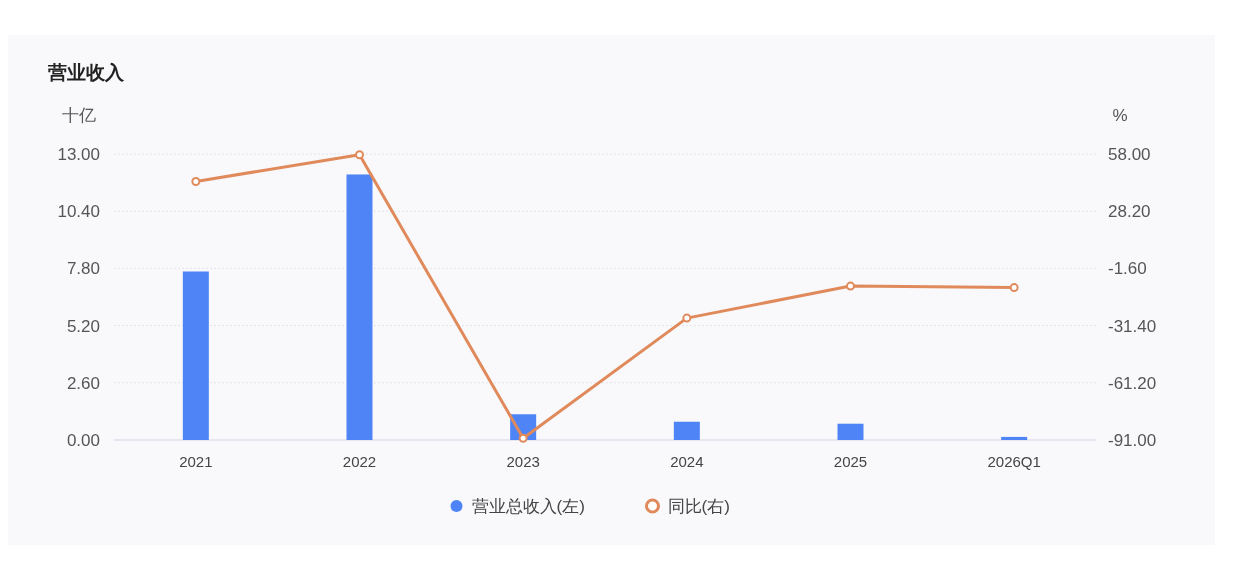 Image resolution: width=1236 pixels, height=564 pixels. I want to click on y-tick-label: 2.60, so click(83, 383).